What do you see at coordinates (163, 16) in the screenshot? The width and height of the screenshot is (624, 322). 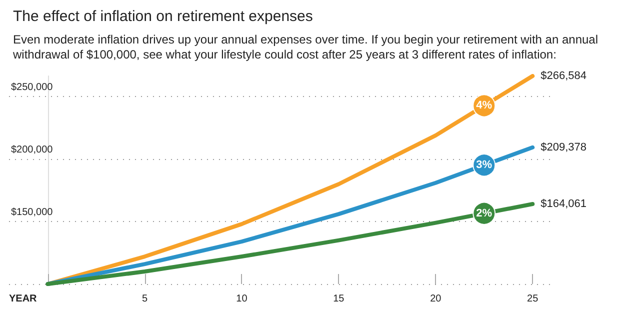 I see `chart-title: The effect of inflation on retirement expenses` at bounding box center [163, 16].